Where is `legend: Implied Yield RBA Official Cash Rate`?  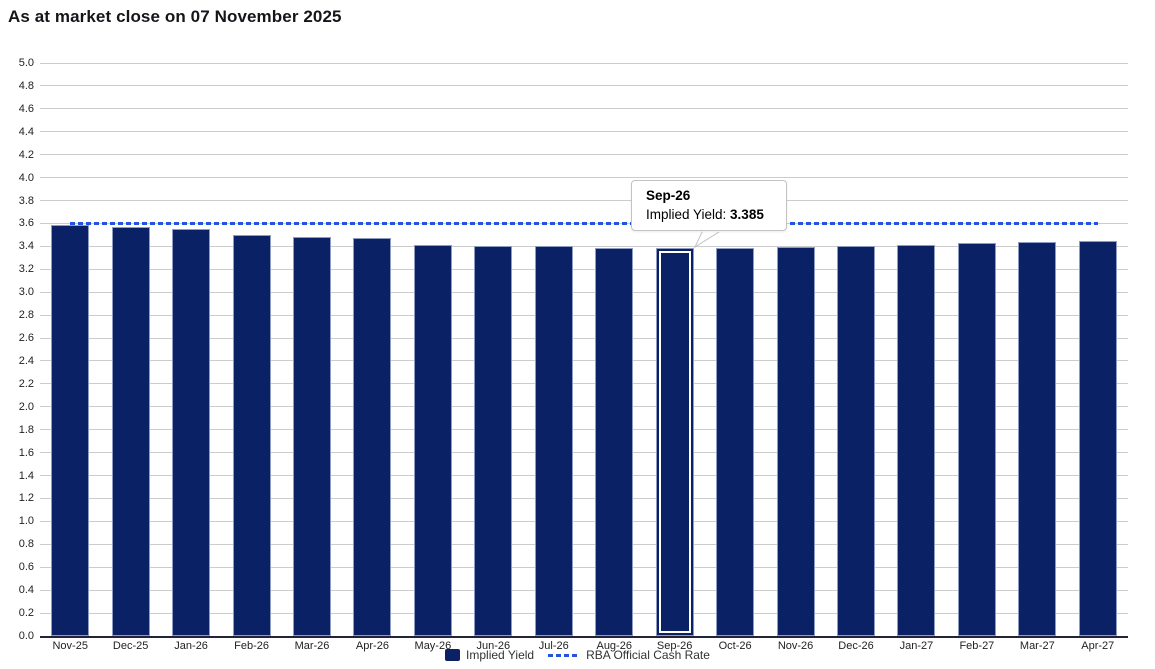
legend: Implied Yield RBA Official Cash Rate is located at coordinates (577, 655).